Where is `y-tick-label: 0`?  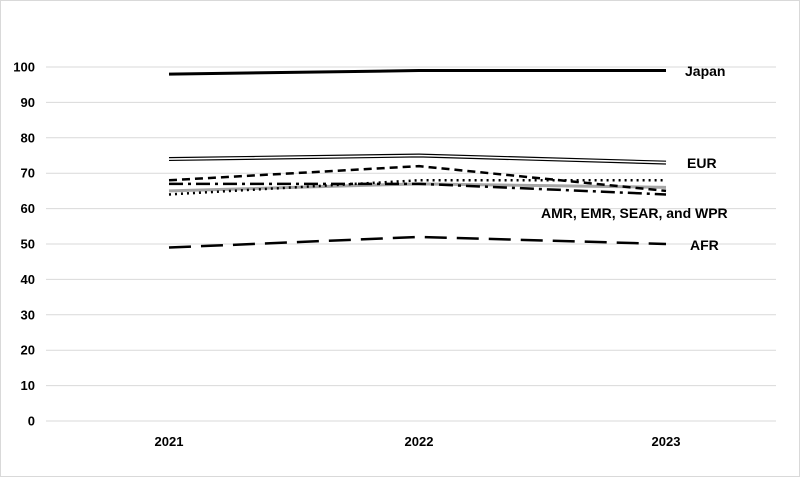
y-tick-label: 0 is located at coordinates (31, 421).